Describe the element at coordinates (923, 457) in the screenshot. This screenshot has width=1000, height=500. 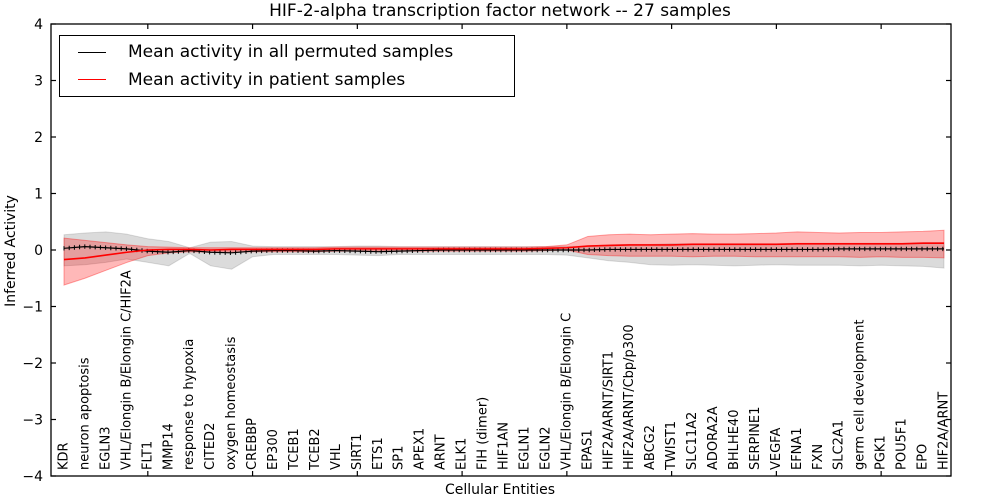
I see `x-tick-label: EPO` at that location.